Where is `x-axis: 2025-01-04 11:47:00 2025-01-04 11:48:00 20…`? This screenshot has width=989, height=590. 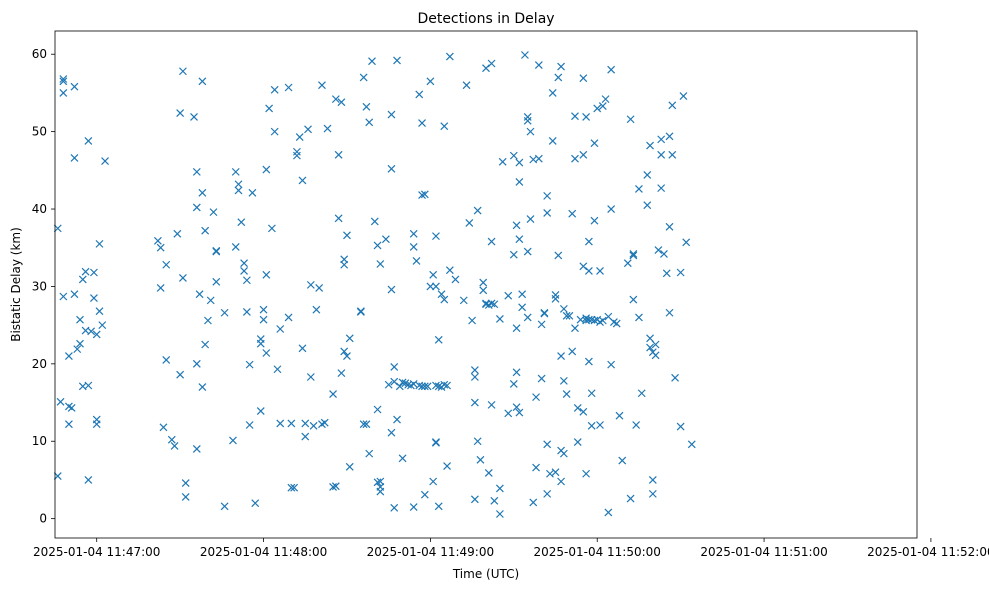
x-axis: 2025-01-04 11:47:00 2025-01-04 11:48:00 20… is located at coordinates (511, 548).